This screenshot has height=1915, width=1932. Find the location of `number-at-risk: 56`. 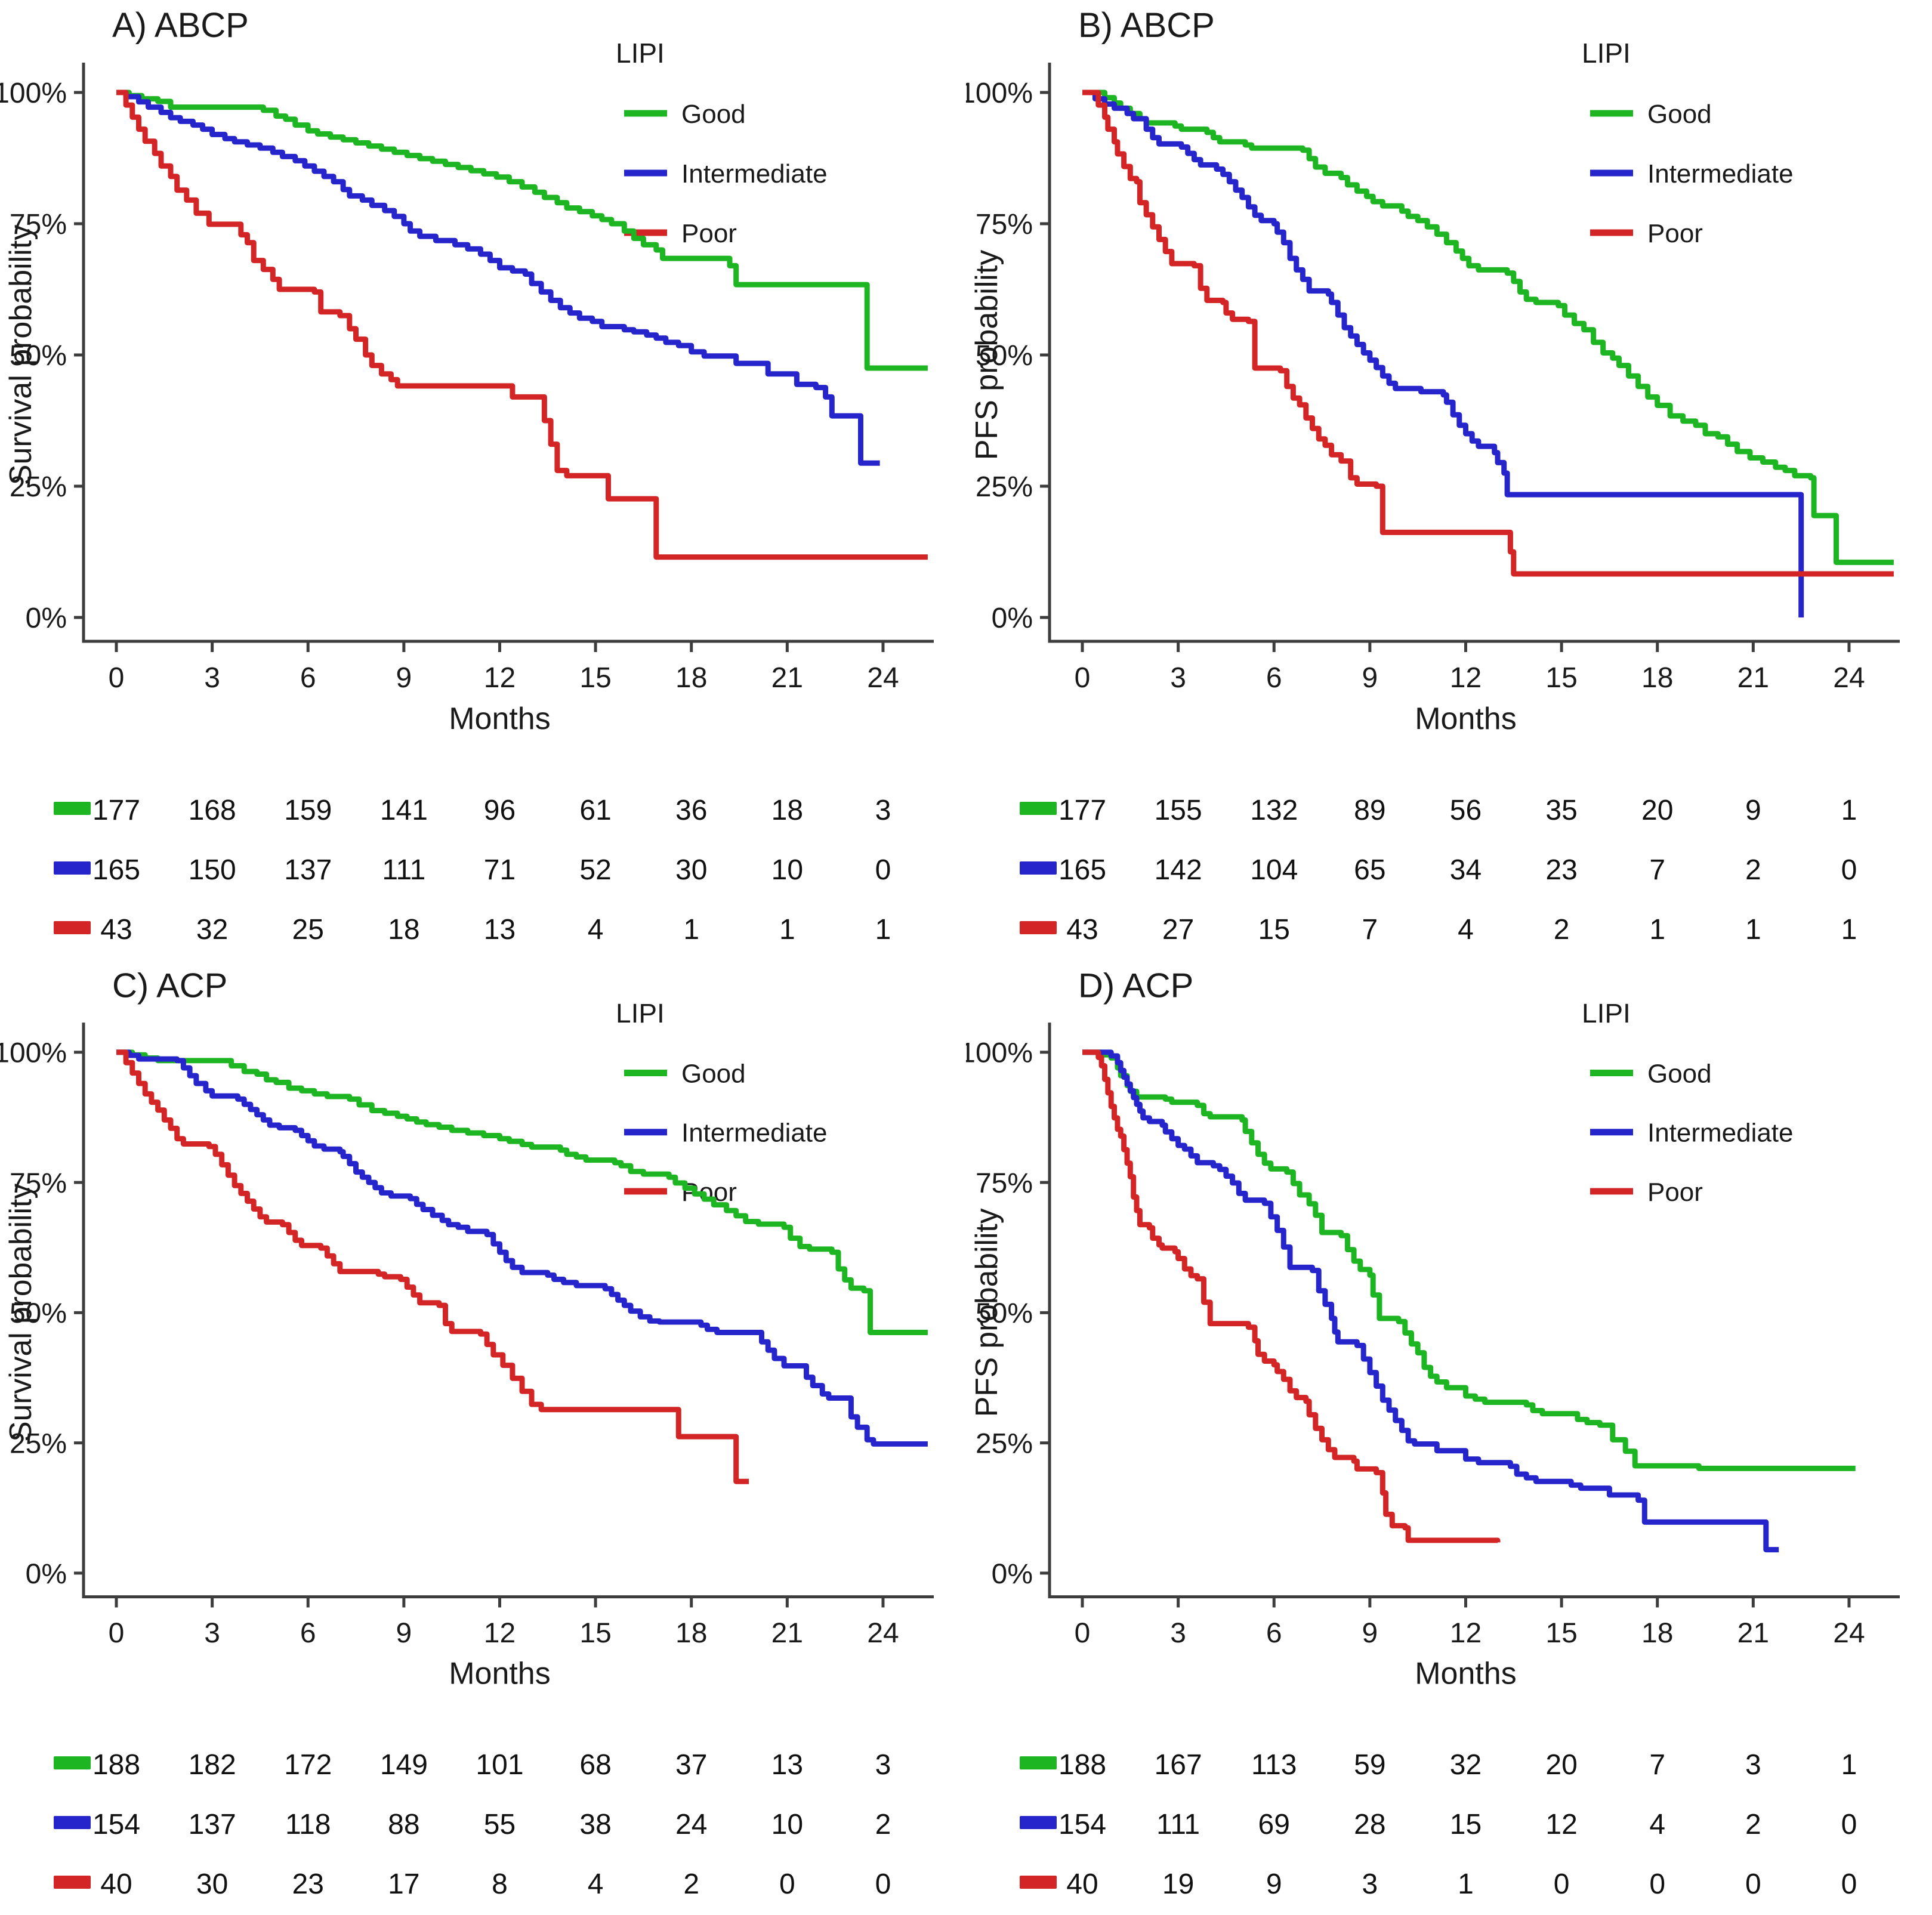

number-at-risk: 56 is located at coordinates (1465, 810).